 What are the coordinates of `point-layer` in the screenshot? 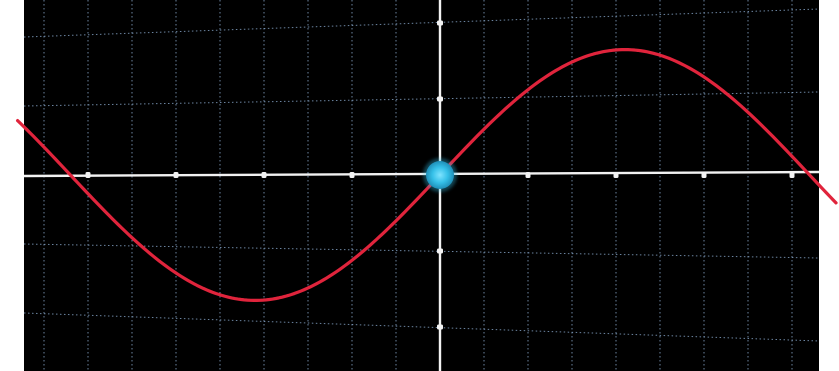 It's located at (440, 175).